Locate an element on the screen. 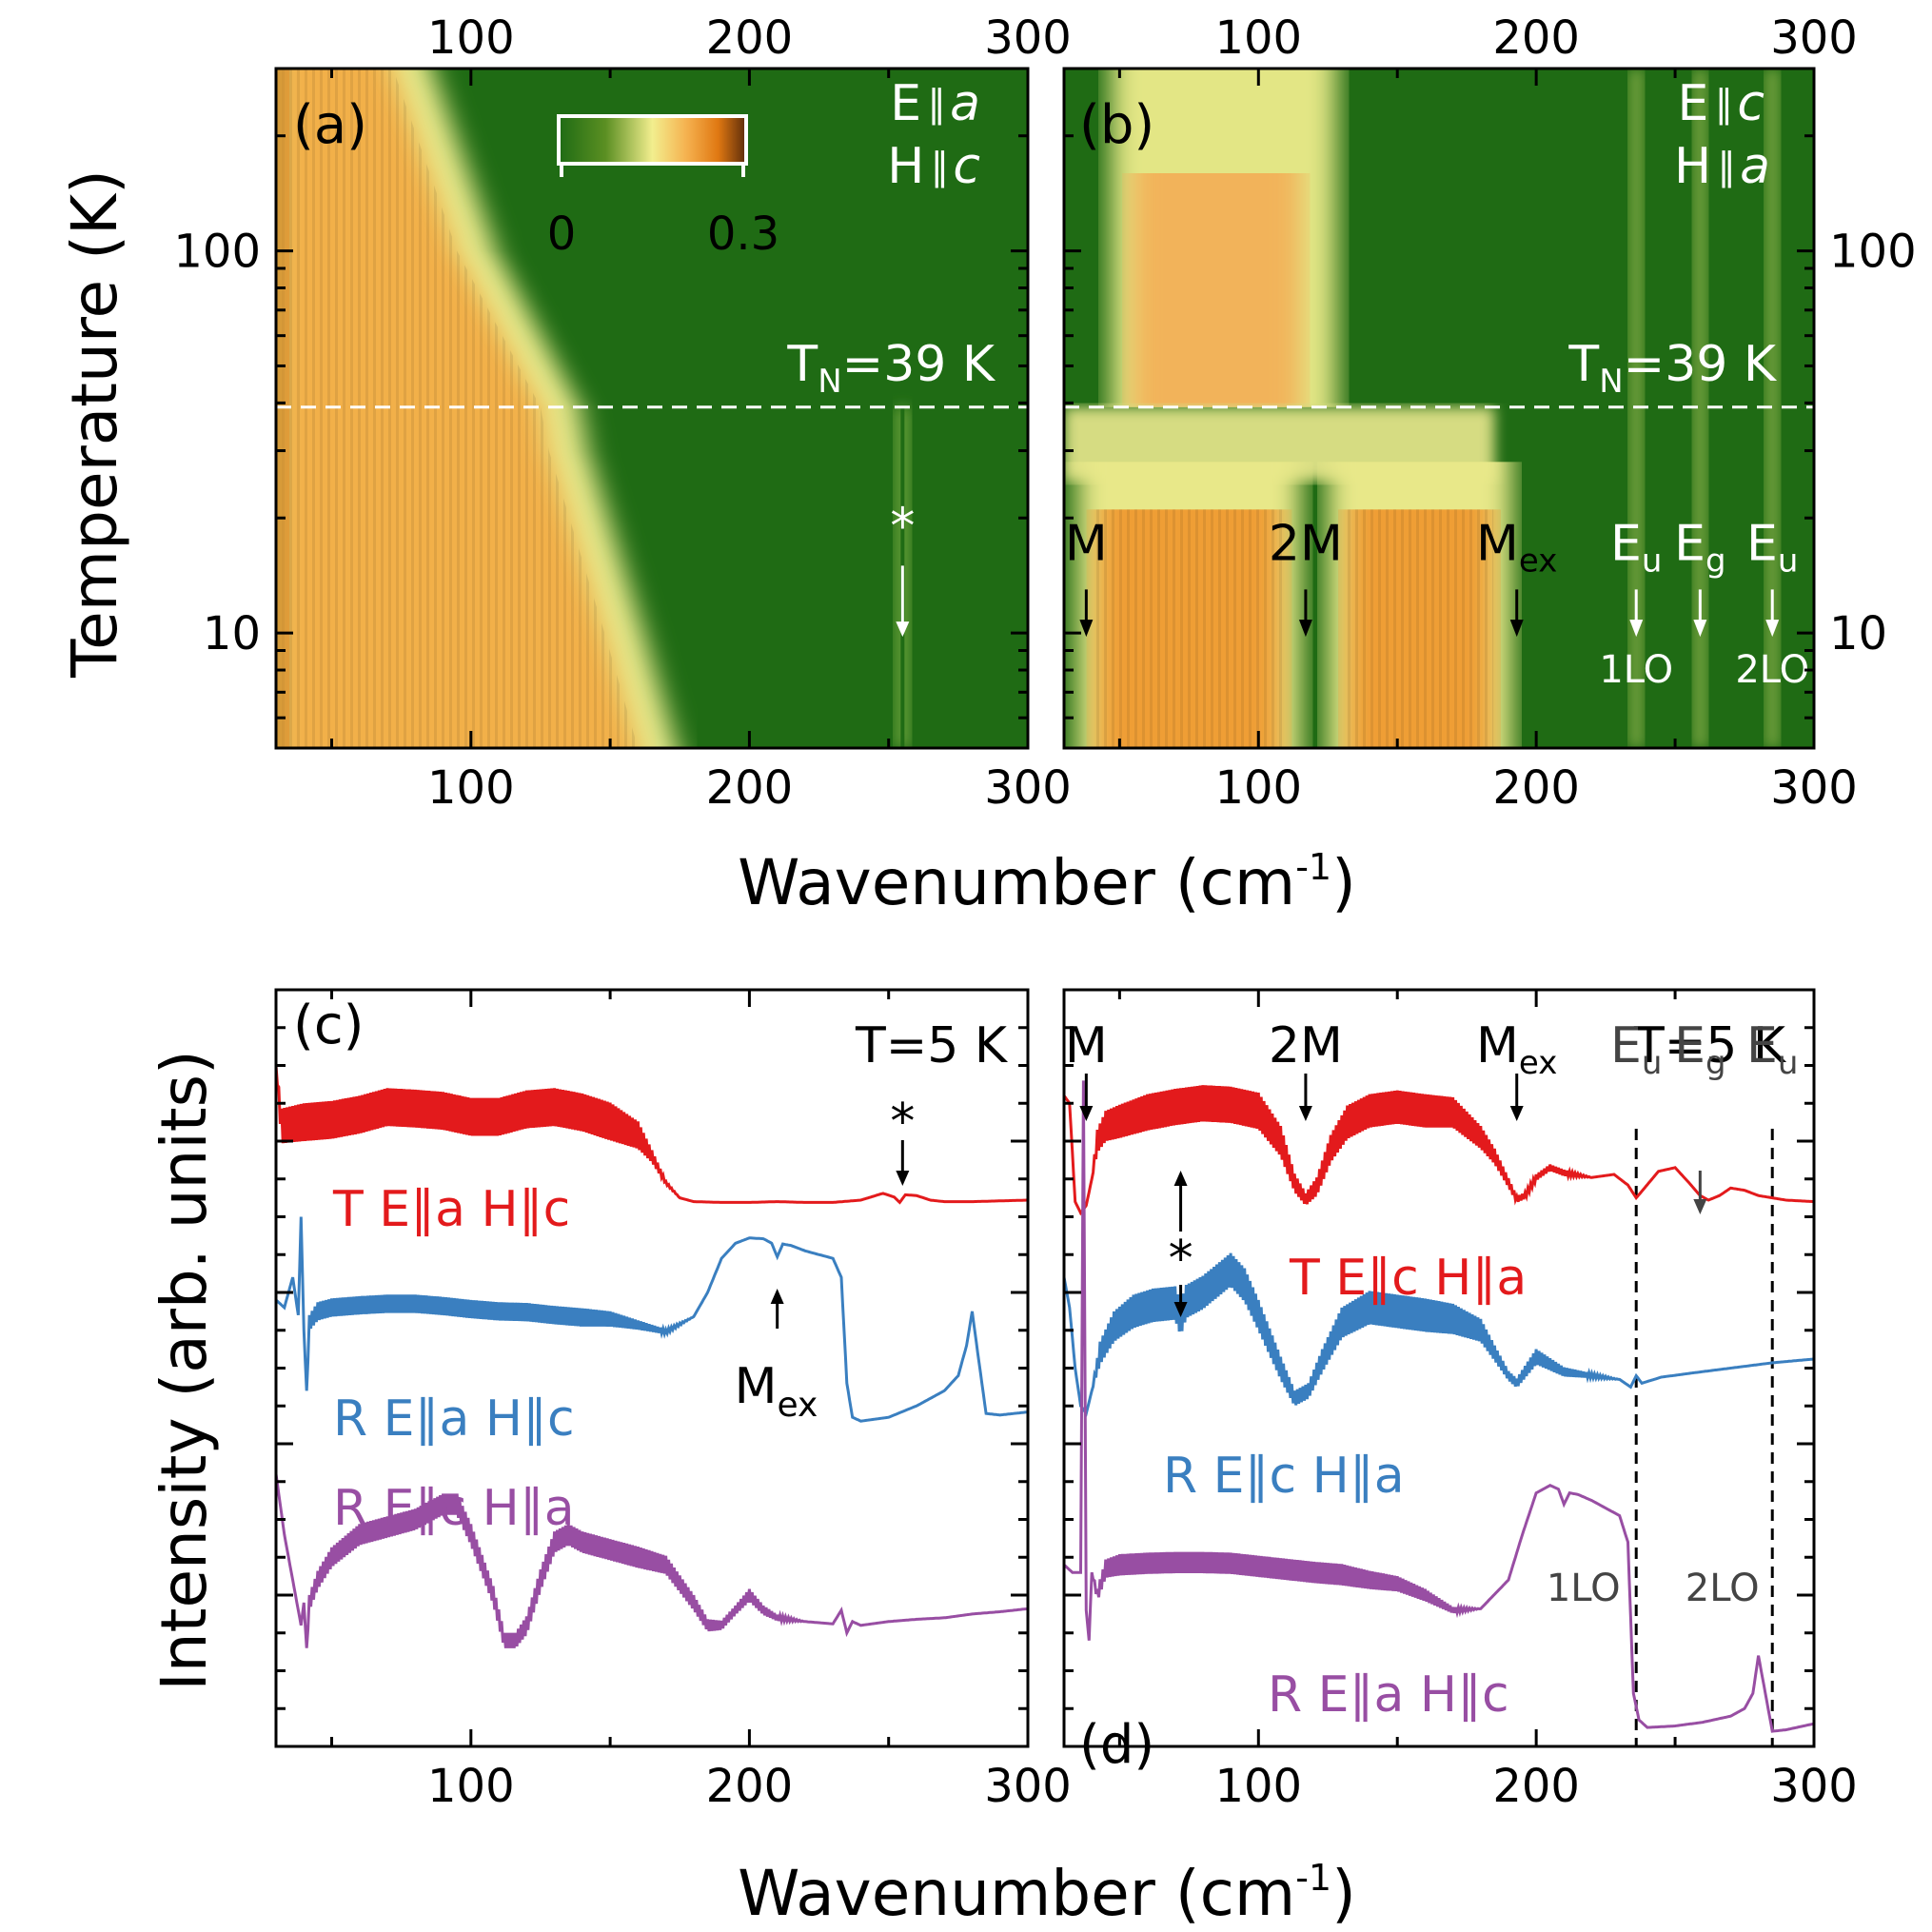 The height and width of the screenshot is (1932, 1932). series-label: T E∥c H∥a is located at coordinates (1408, 1278).